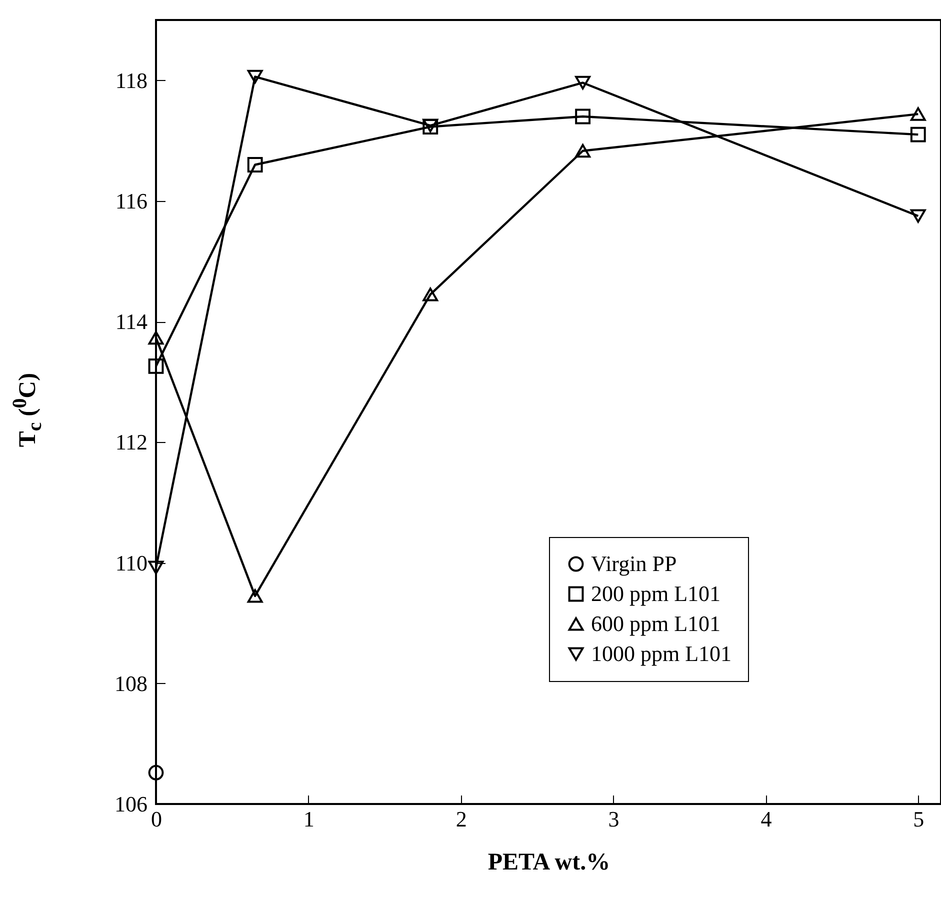  Describe the element at coordinates (131, 442) in the screenshot. I see `y-tick-label: 112` at that location.